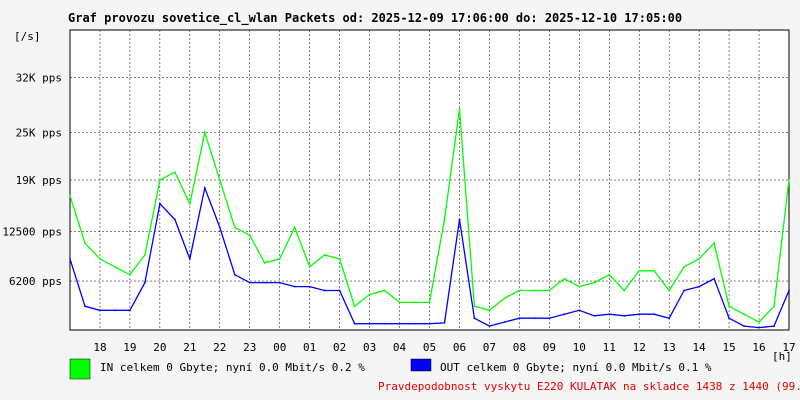  Describe the element at coordinates (788, 347) in the screenshot. I see `x-tick-label: 17` at that location.